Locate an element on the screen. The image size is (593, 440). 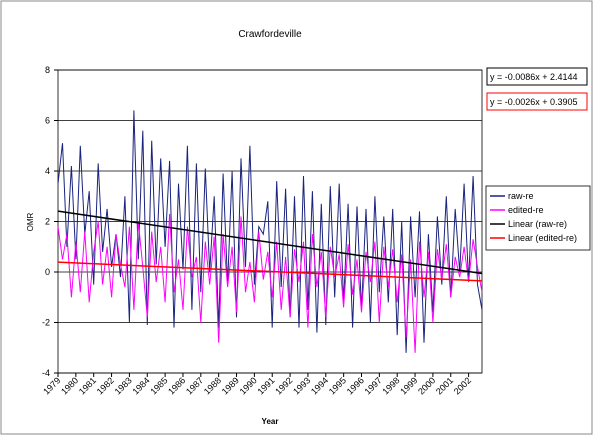
y-axis-label: OMR is located at coordinates (30, 221).